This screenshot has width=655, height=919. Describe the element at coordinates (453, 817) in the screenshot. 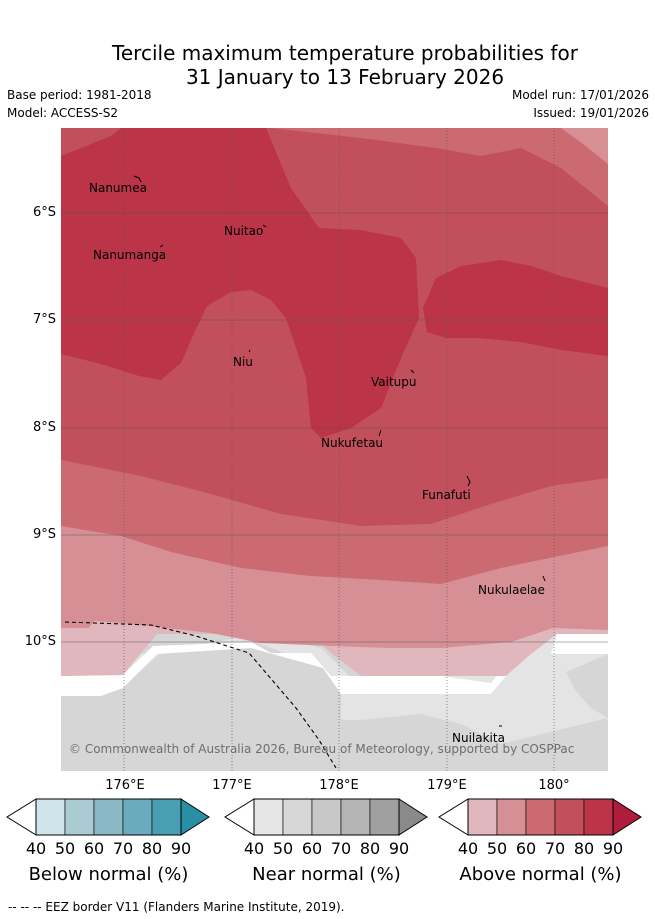

I see `above-normal-low-arrow` at that location.